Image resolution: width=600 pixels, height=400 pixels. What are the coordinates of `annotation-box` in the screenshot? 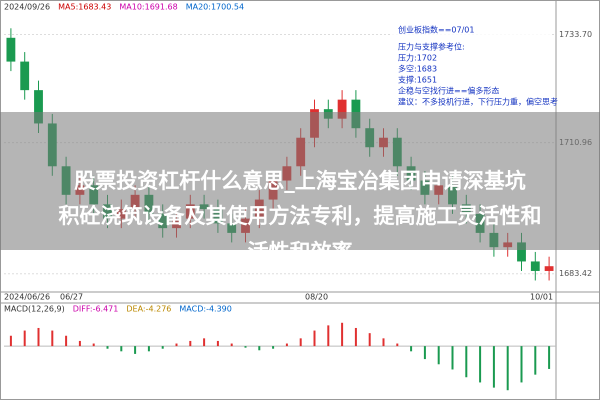 It's located at (472, 68).